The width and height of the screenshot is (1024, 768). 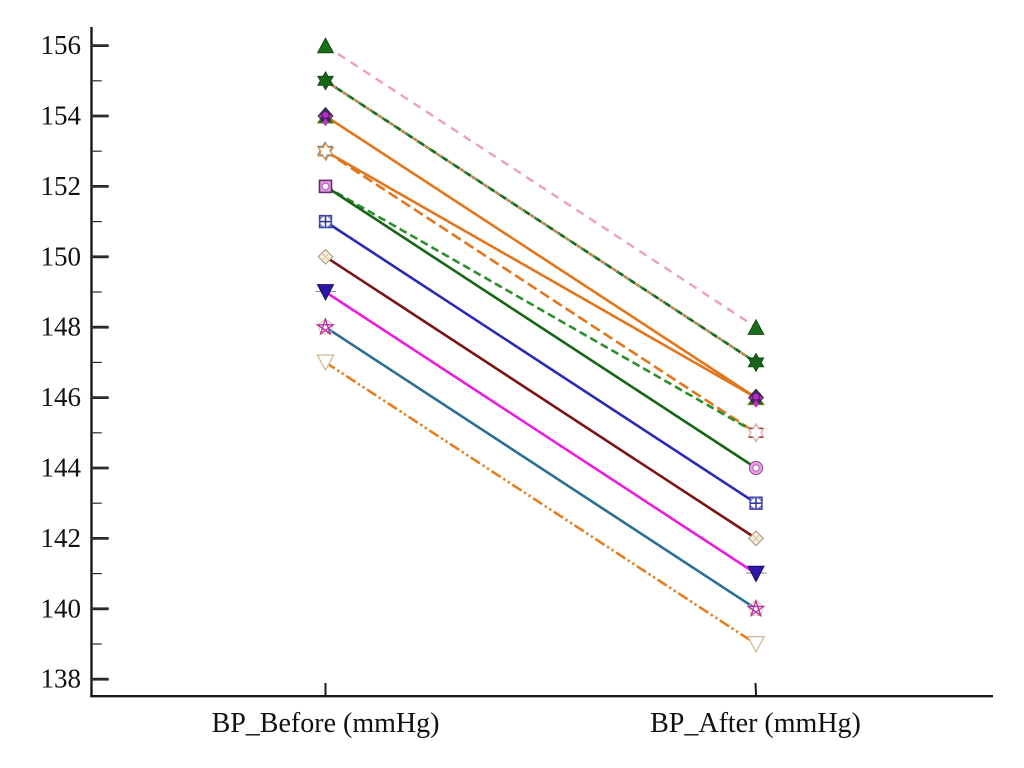 What do you see at coordinates (61, 468) in the screenshot?
I see `svg-text: 144` at bounding box center [61, 468].